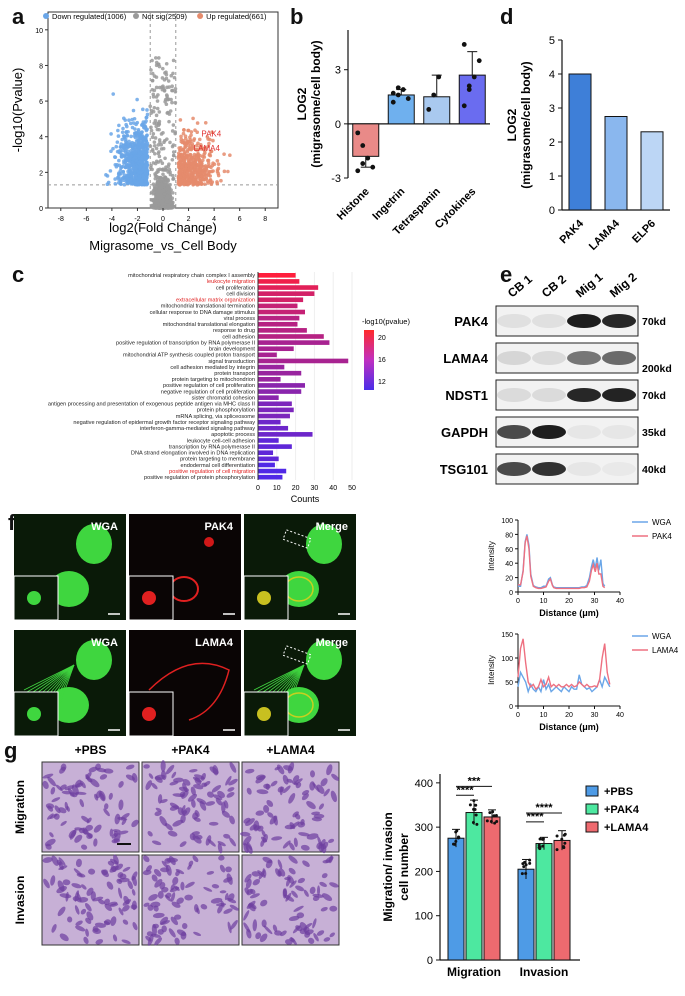 This screenshot has height=996, width=685. I want to click on inset-vesicle, so click(264, 598).